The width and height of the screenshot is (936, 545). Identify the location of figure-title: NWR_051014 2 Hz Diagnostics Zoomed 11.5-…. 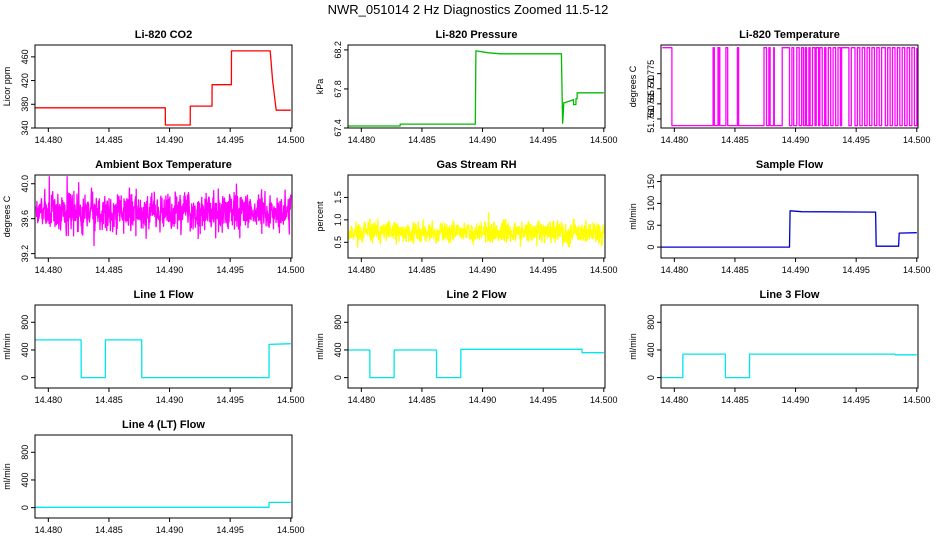
(468, 9).